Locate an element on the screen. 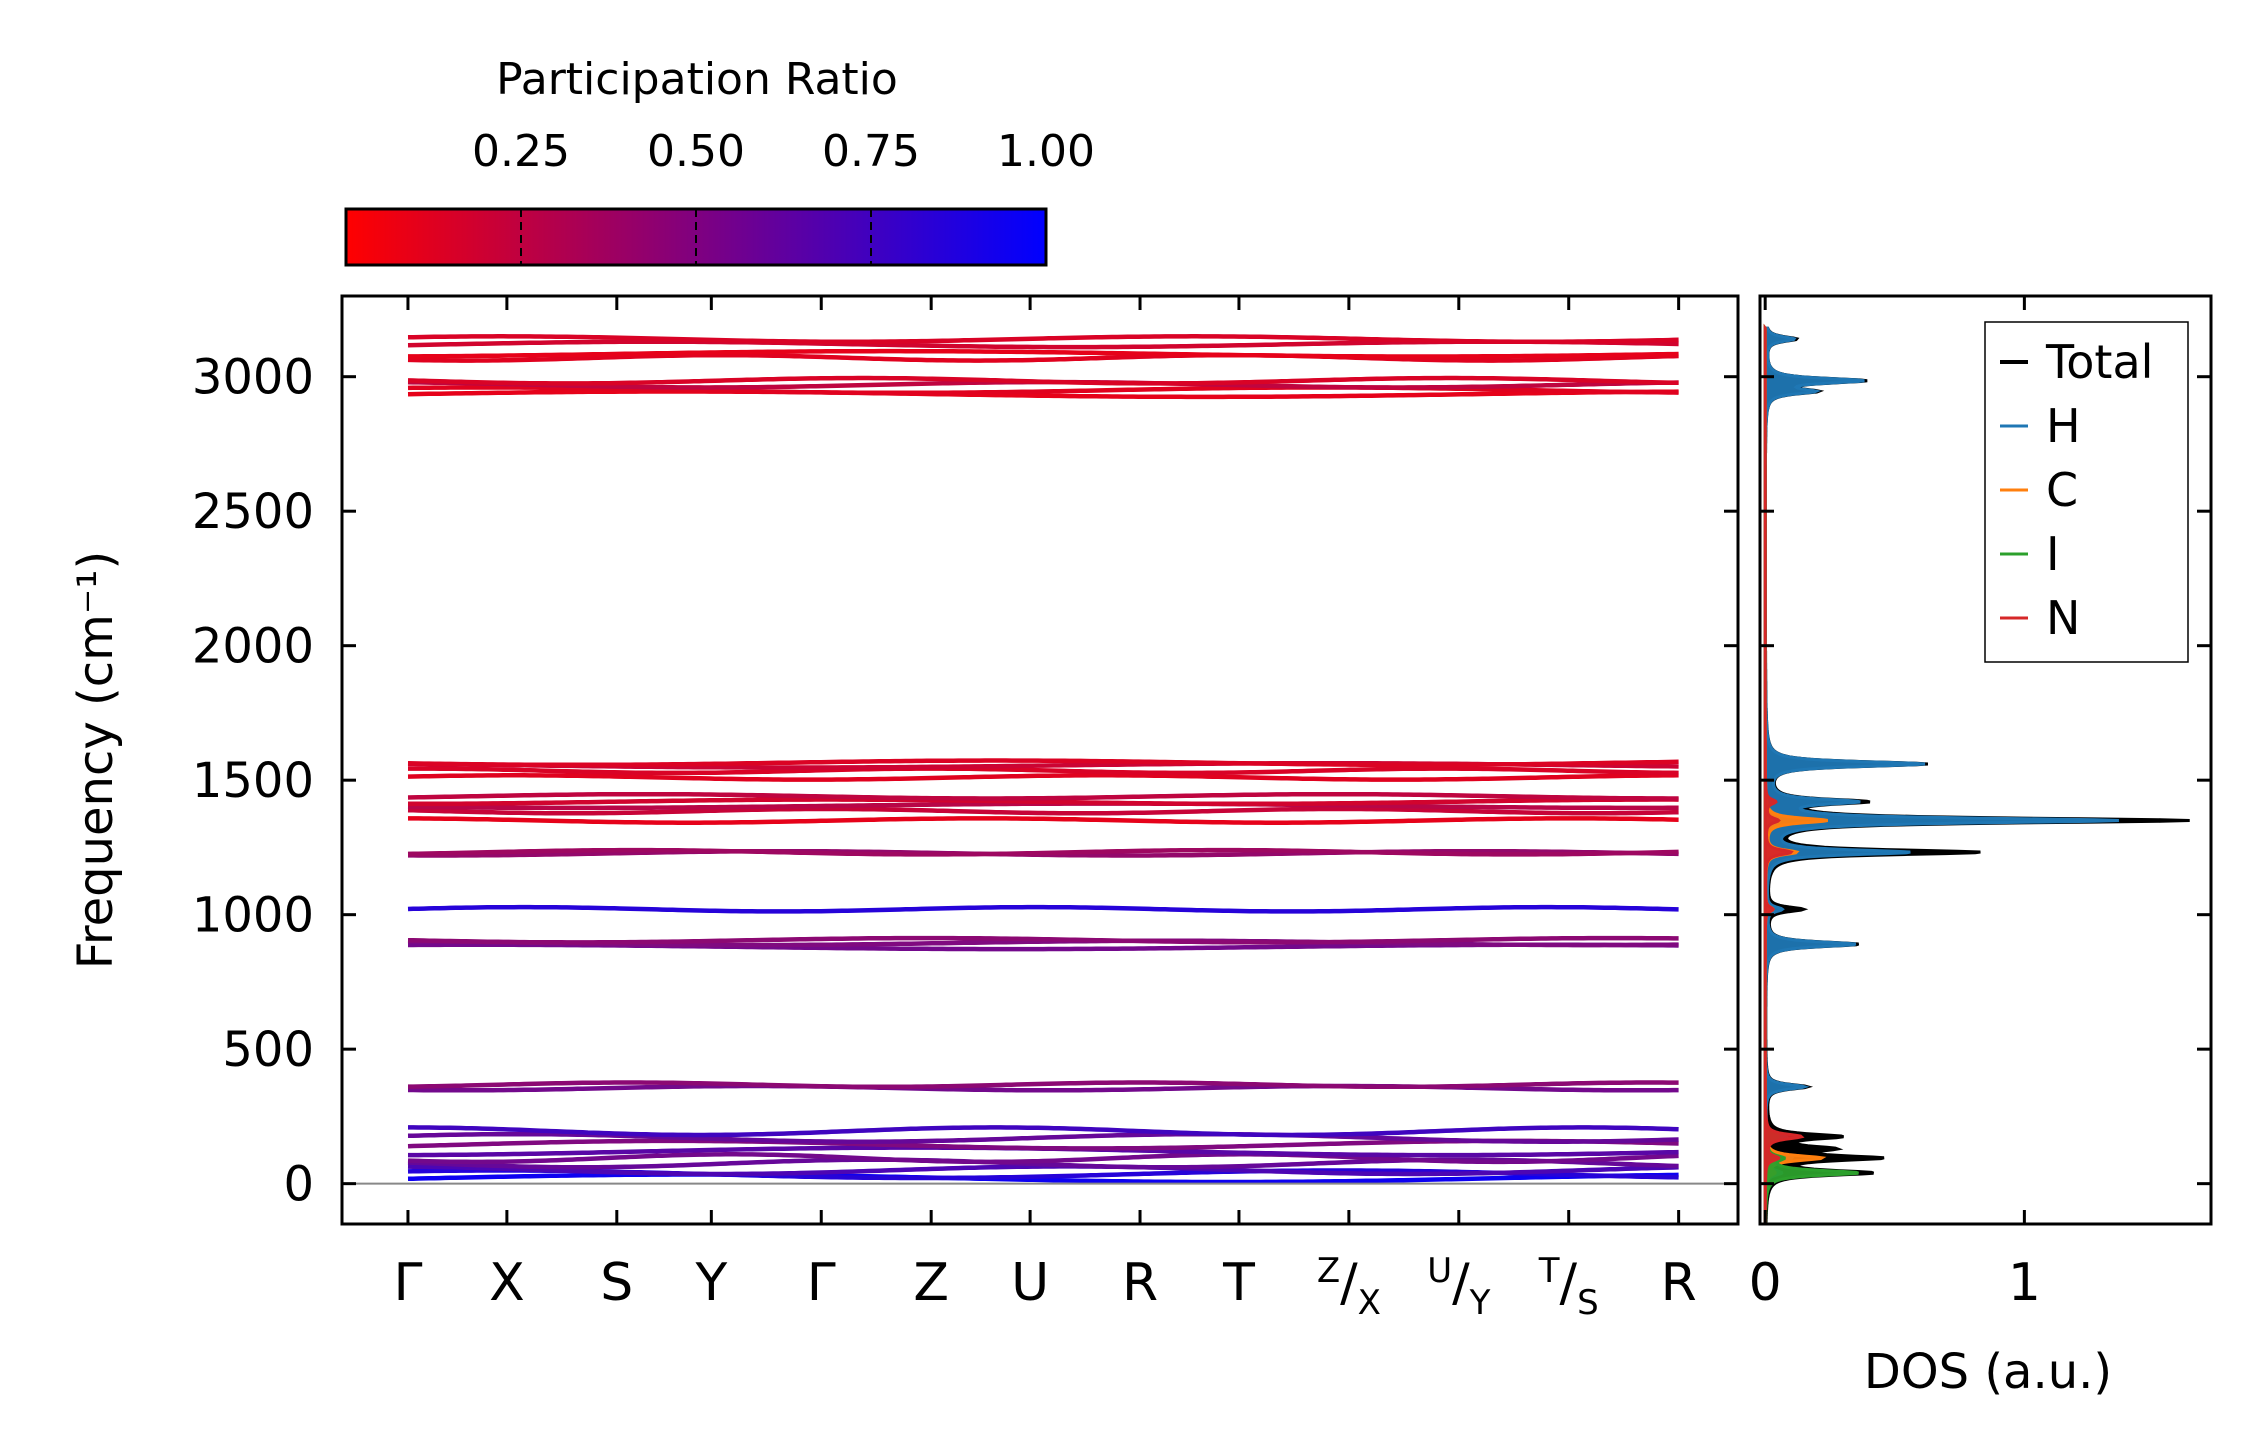 The height and width of the screenshot is (1455, 2259). y-tick-label: 1500 is located at coordinates (253, 781).